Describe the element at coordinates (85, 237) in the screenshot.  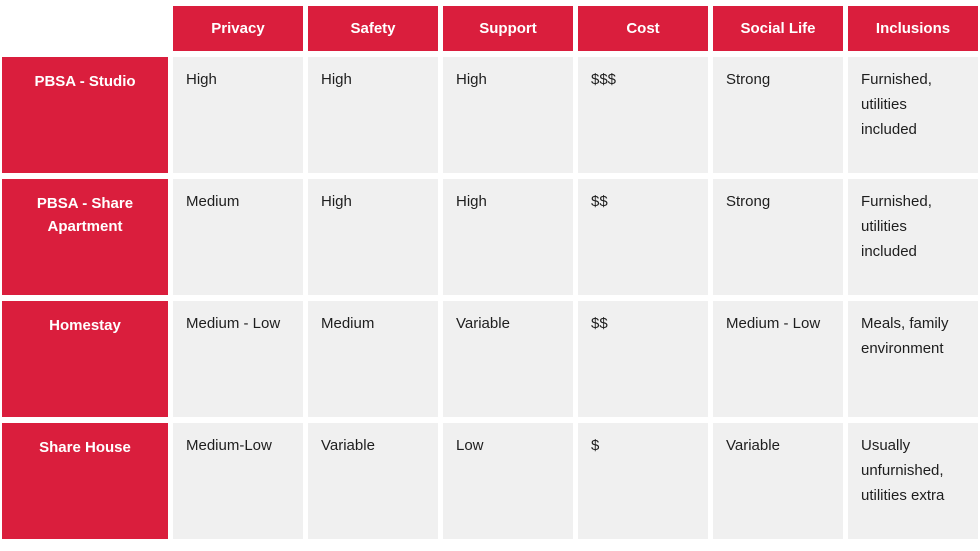
I see `row-header-pbsa-share-apartment: PBSA - Share Apartment` at that location.